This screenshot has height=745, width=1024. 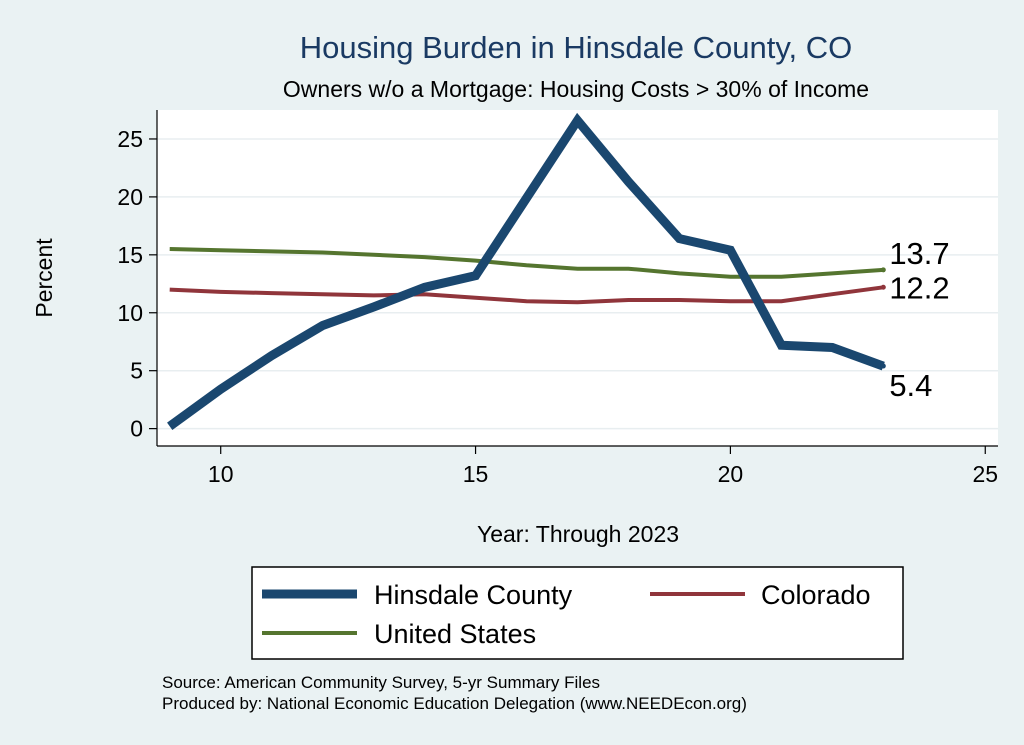 What do you see at coordinates (919, 253) in the screenshot?
I see `end-label-us: 13.7` at bounding box center [919, 253].